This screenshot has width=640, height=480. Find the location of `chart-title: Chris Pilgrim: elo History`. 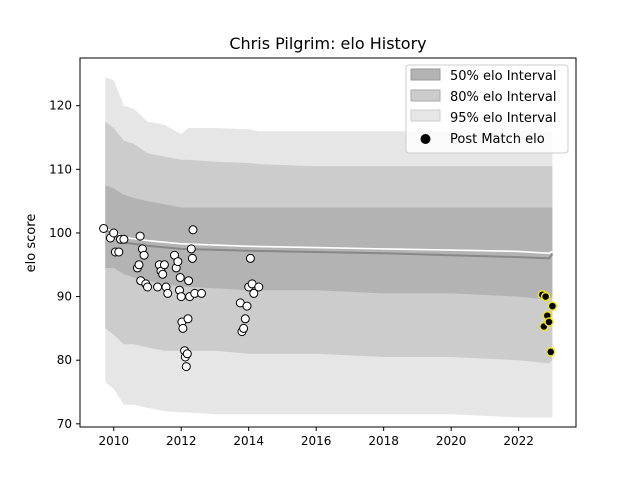

chart-title: Chris Pilgrim: elo History is located at coordinates (327, 43).